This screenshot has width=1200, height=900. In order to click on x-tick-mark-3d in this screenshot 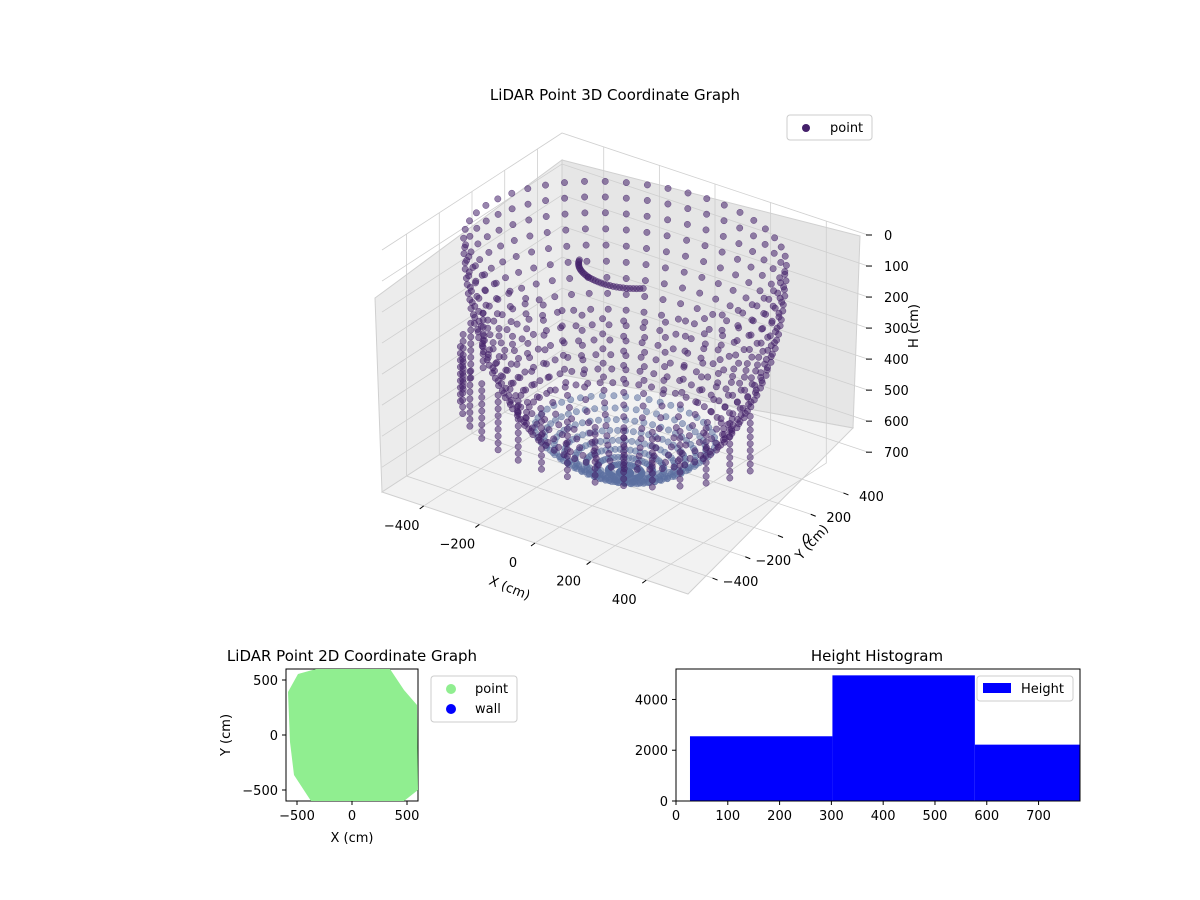, I will do `click(533, 544)`.